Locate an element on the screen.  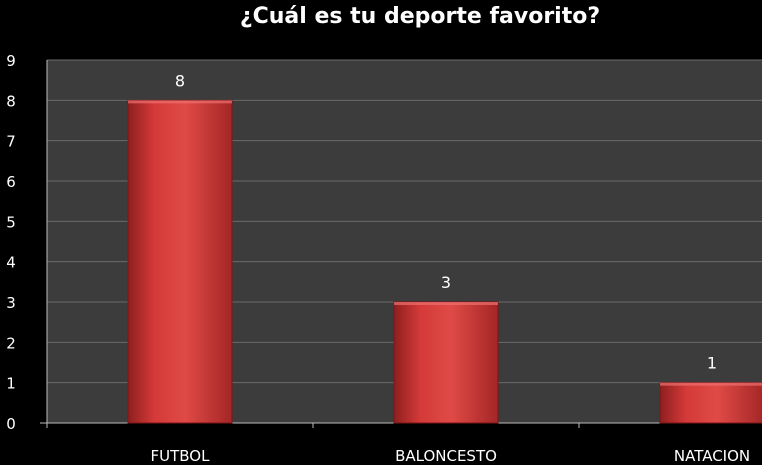
data-label: 8 is located at coordinates (180, 80).